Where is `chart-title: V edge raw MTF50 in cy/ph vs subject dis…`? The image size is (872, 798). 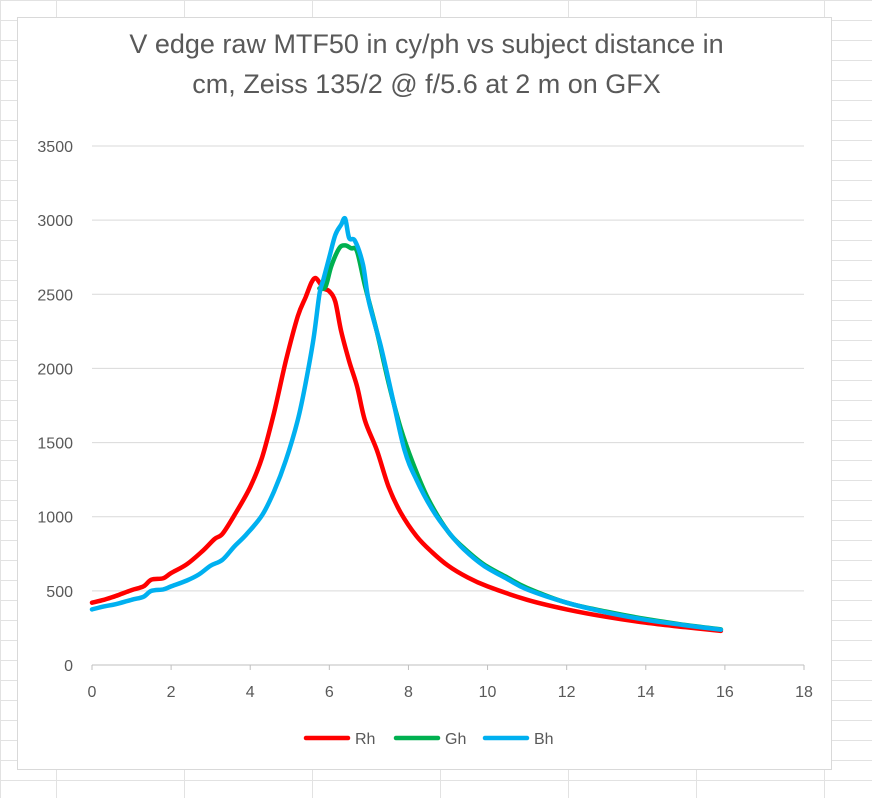
chart-title: V edge raw MTF50 in cy/ph vs subject dis… is located at coordinates (426, 64).